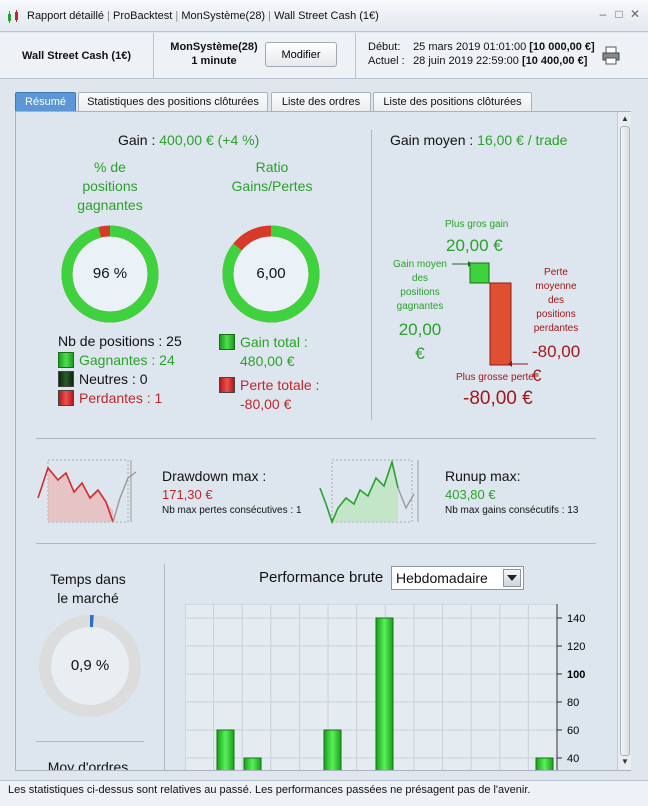 The image size is (648, 806). I want to click on modify-button: Modifier, so click(301, 54).